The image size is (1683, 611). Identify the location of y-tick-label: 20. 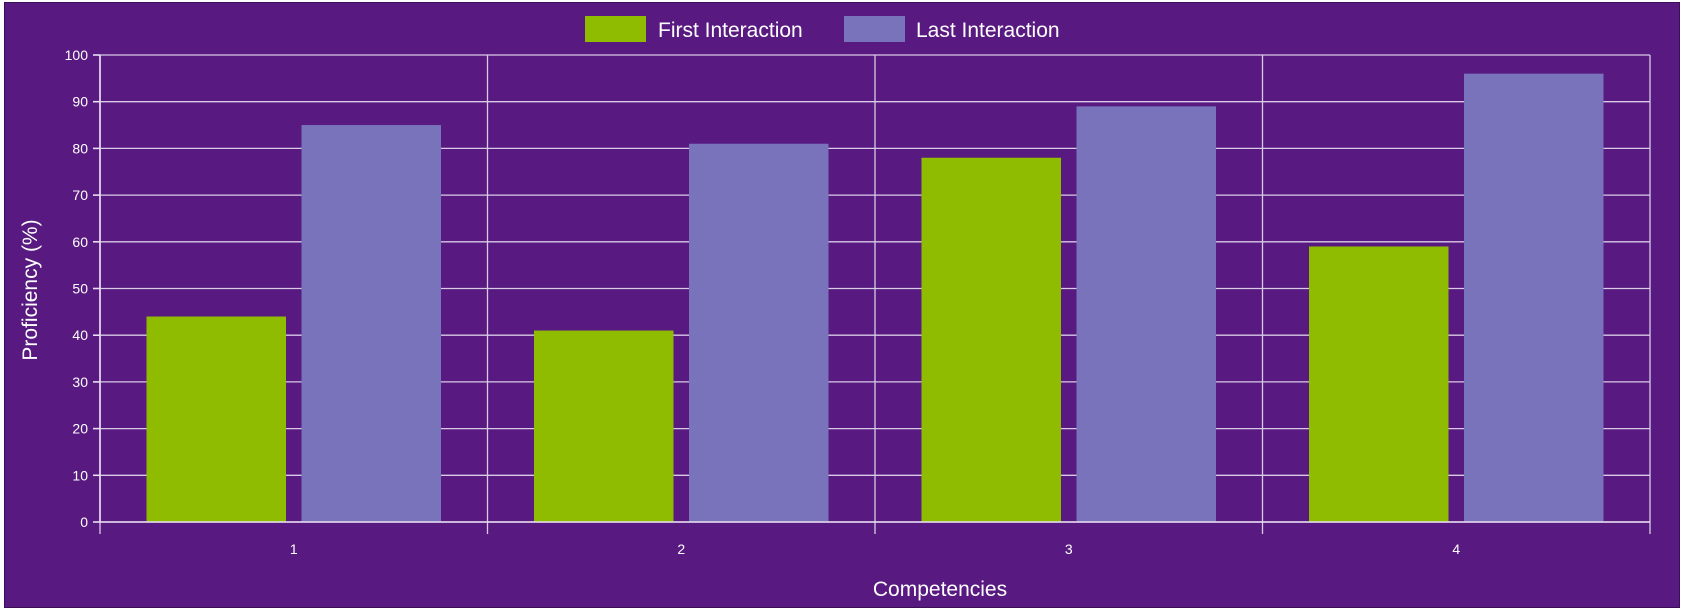
(80, 429).